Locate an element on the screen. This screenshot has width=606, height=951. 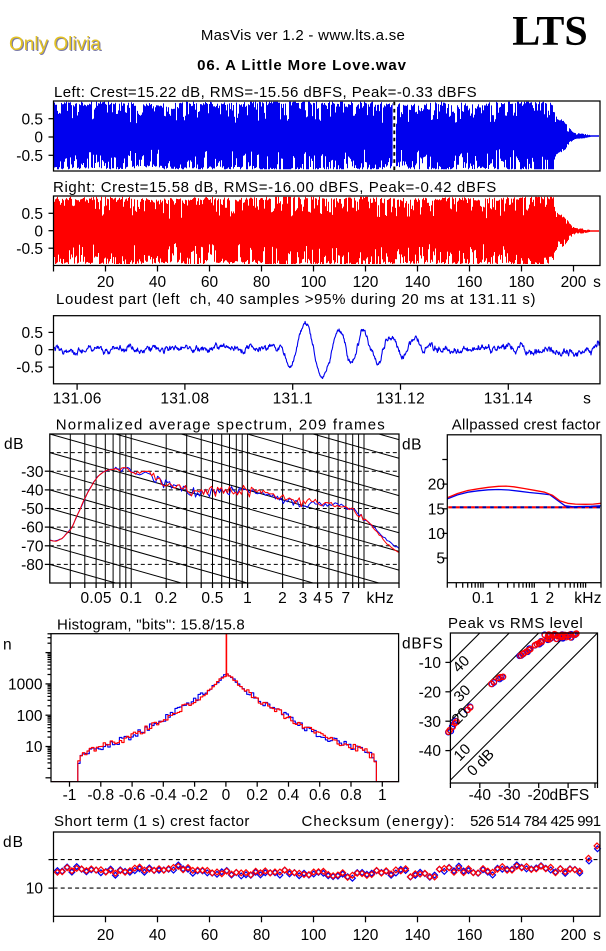
svg-text: 3 is located at coordinates (303, 598).